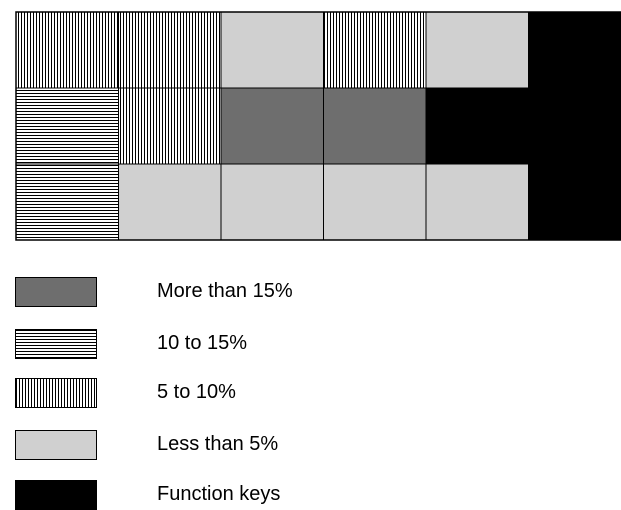 The image size is (621, 510). Describe the element at coordinates (202, 343) in the screenshot. I see `legend-label-10-to-15: 10 to 15%` at that location.